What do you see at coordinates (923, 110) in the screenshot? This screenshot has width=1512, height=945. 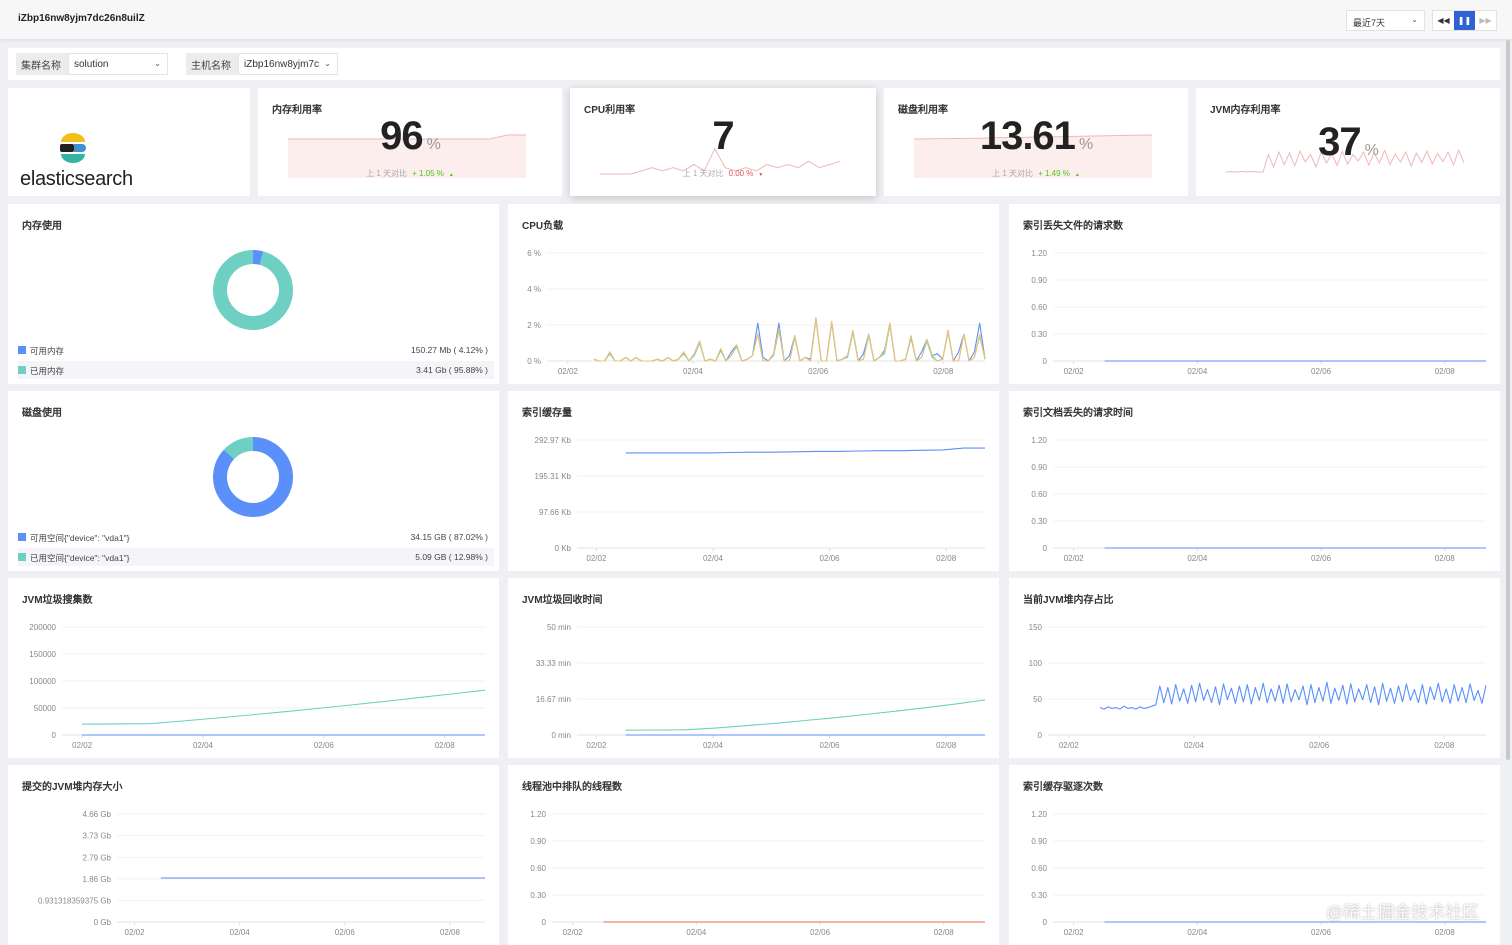 I see `kpi-title: 磁盘利用率` at bounding box center [923, 110].